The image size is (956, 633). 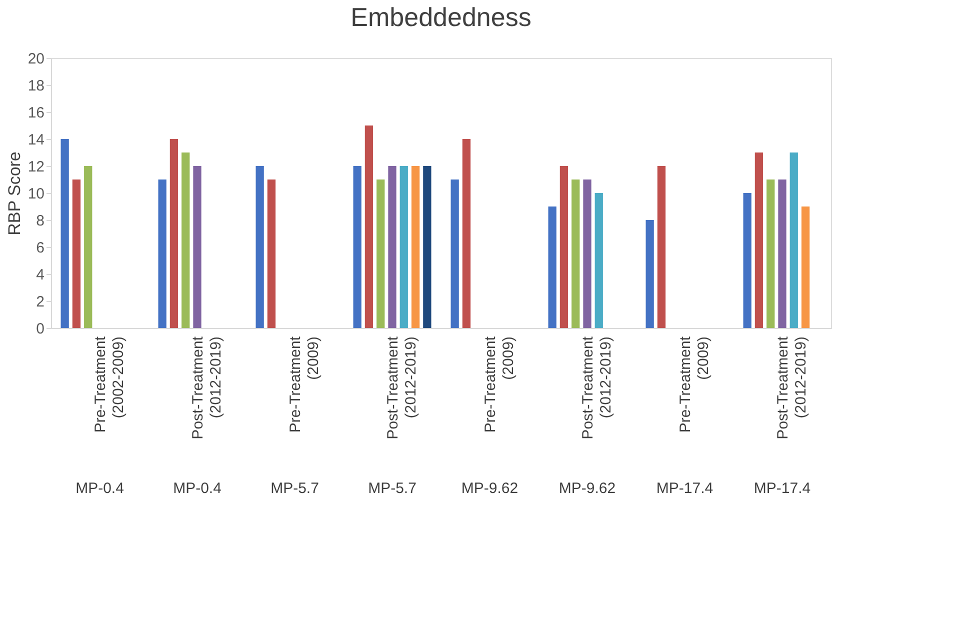 I want to click on y-tick-label: 6, so click(x=40, y=248).